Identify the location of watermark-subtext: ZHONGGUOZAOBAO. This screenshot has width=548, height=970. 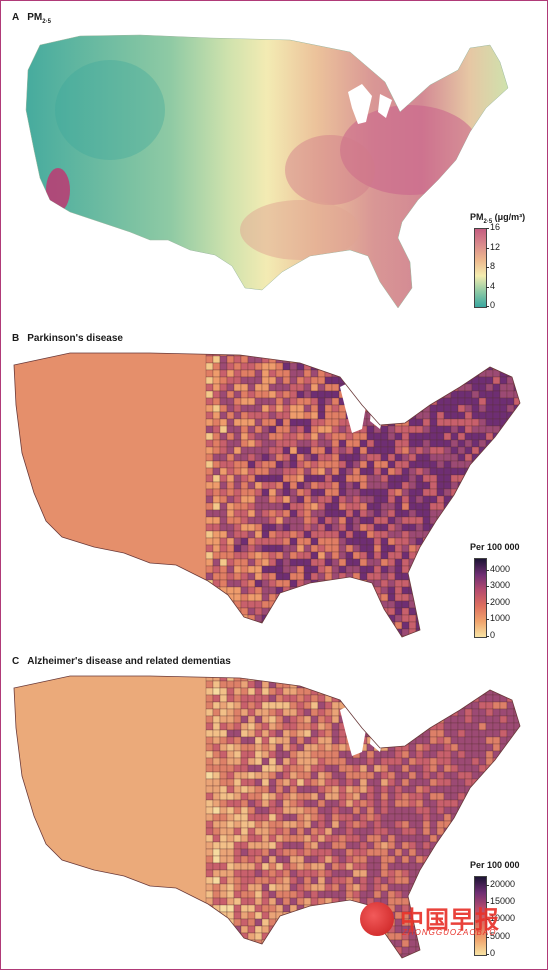
(449, 932).